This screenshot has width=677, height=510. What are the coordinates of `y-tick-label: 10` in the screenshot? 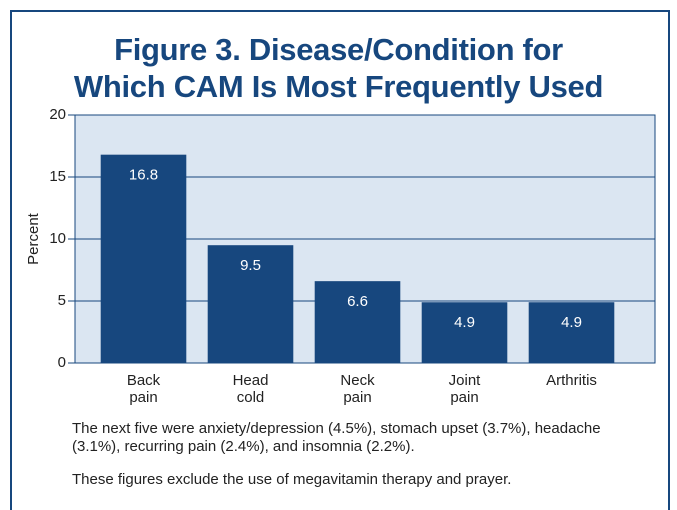 It's located at (57, 238).